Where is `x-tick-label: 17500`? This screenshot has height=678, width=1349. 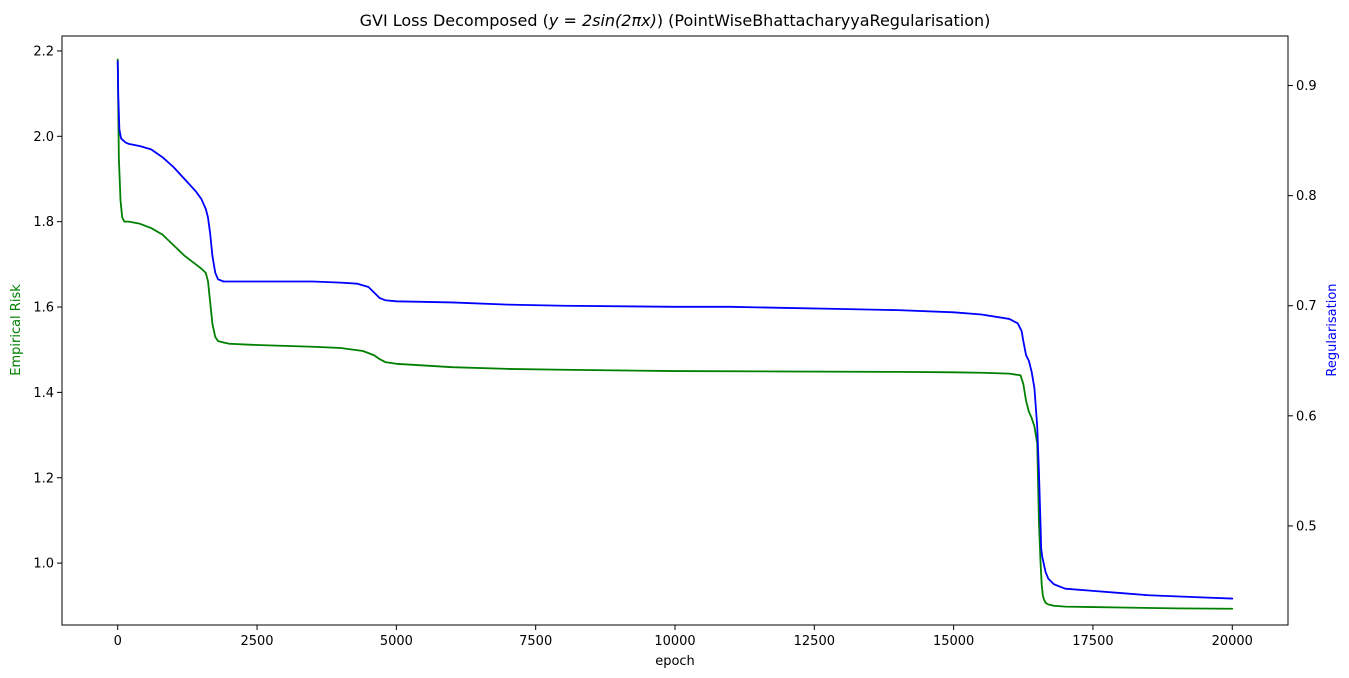
x-tick-label: 17500 is located at coordinates (1092, 641).